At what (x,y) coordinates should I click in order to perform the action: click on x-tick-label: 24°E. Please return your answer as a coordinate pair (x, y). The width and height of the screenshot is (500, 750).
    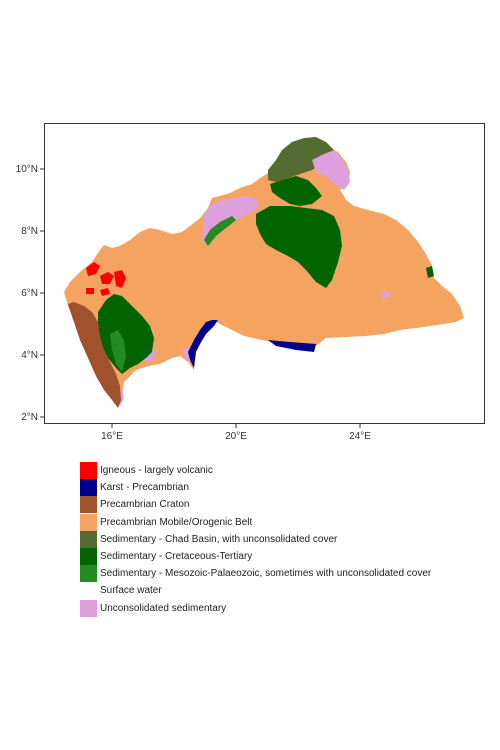
    Looking at the image, I should click on (360, 436).